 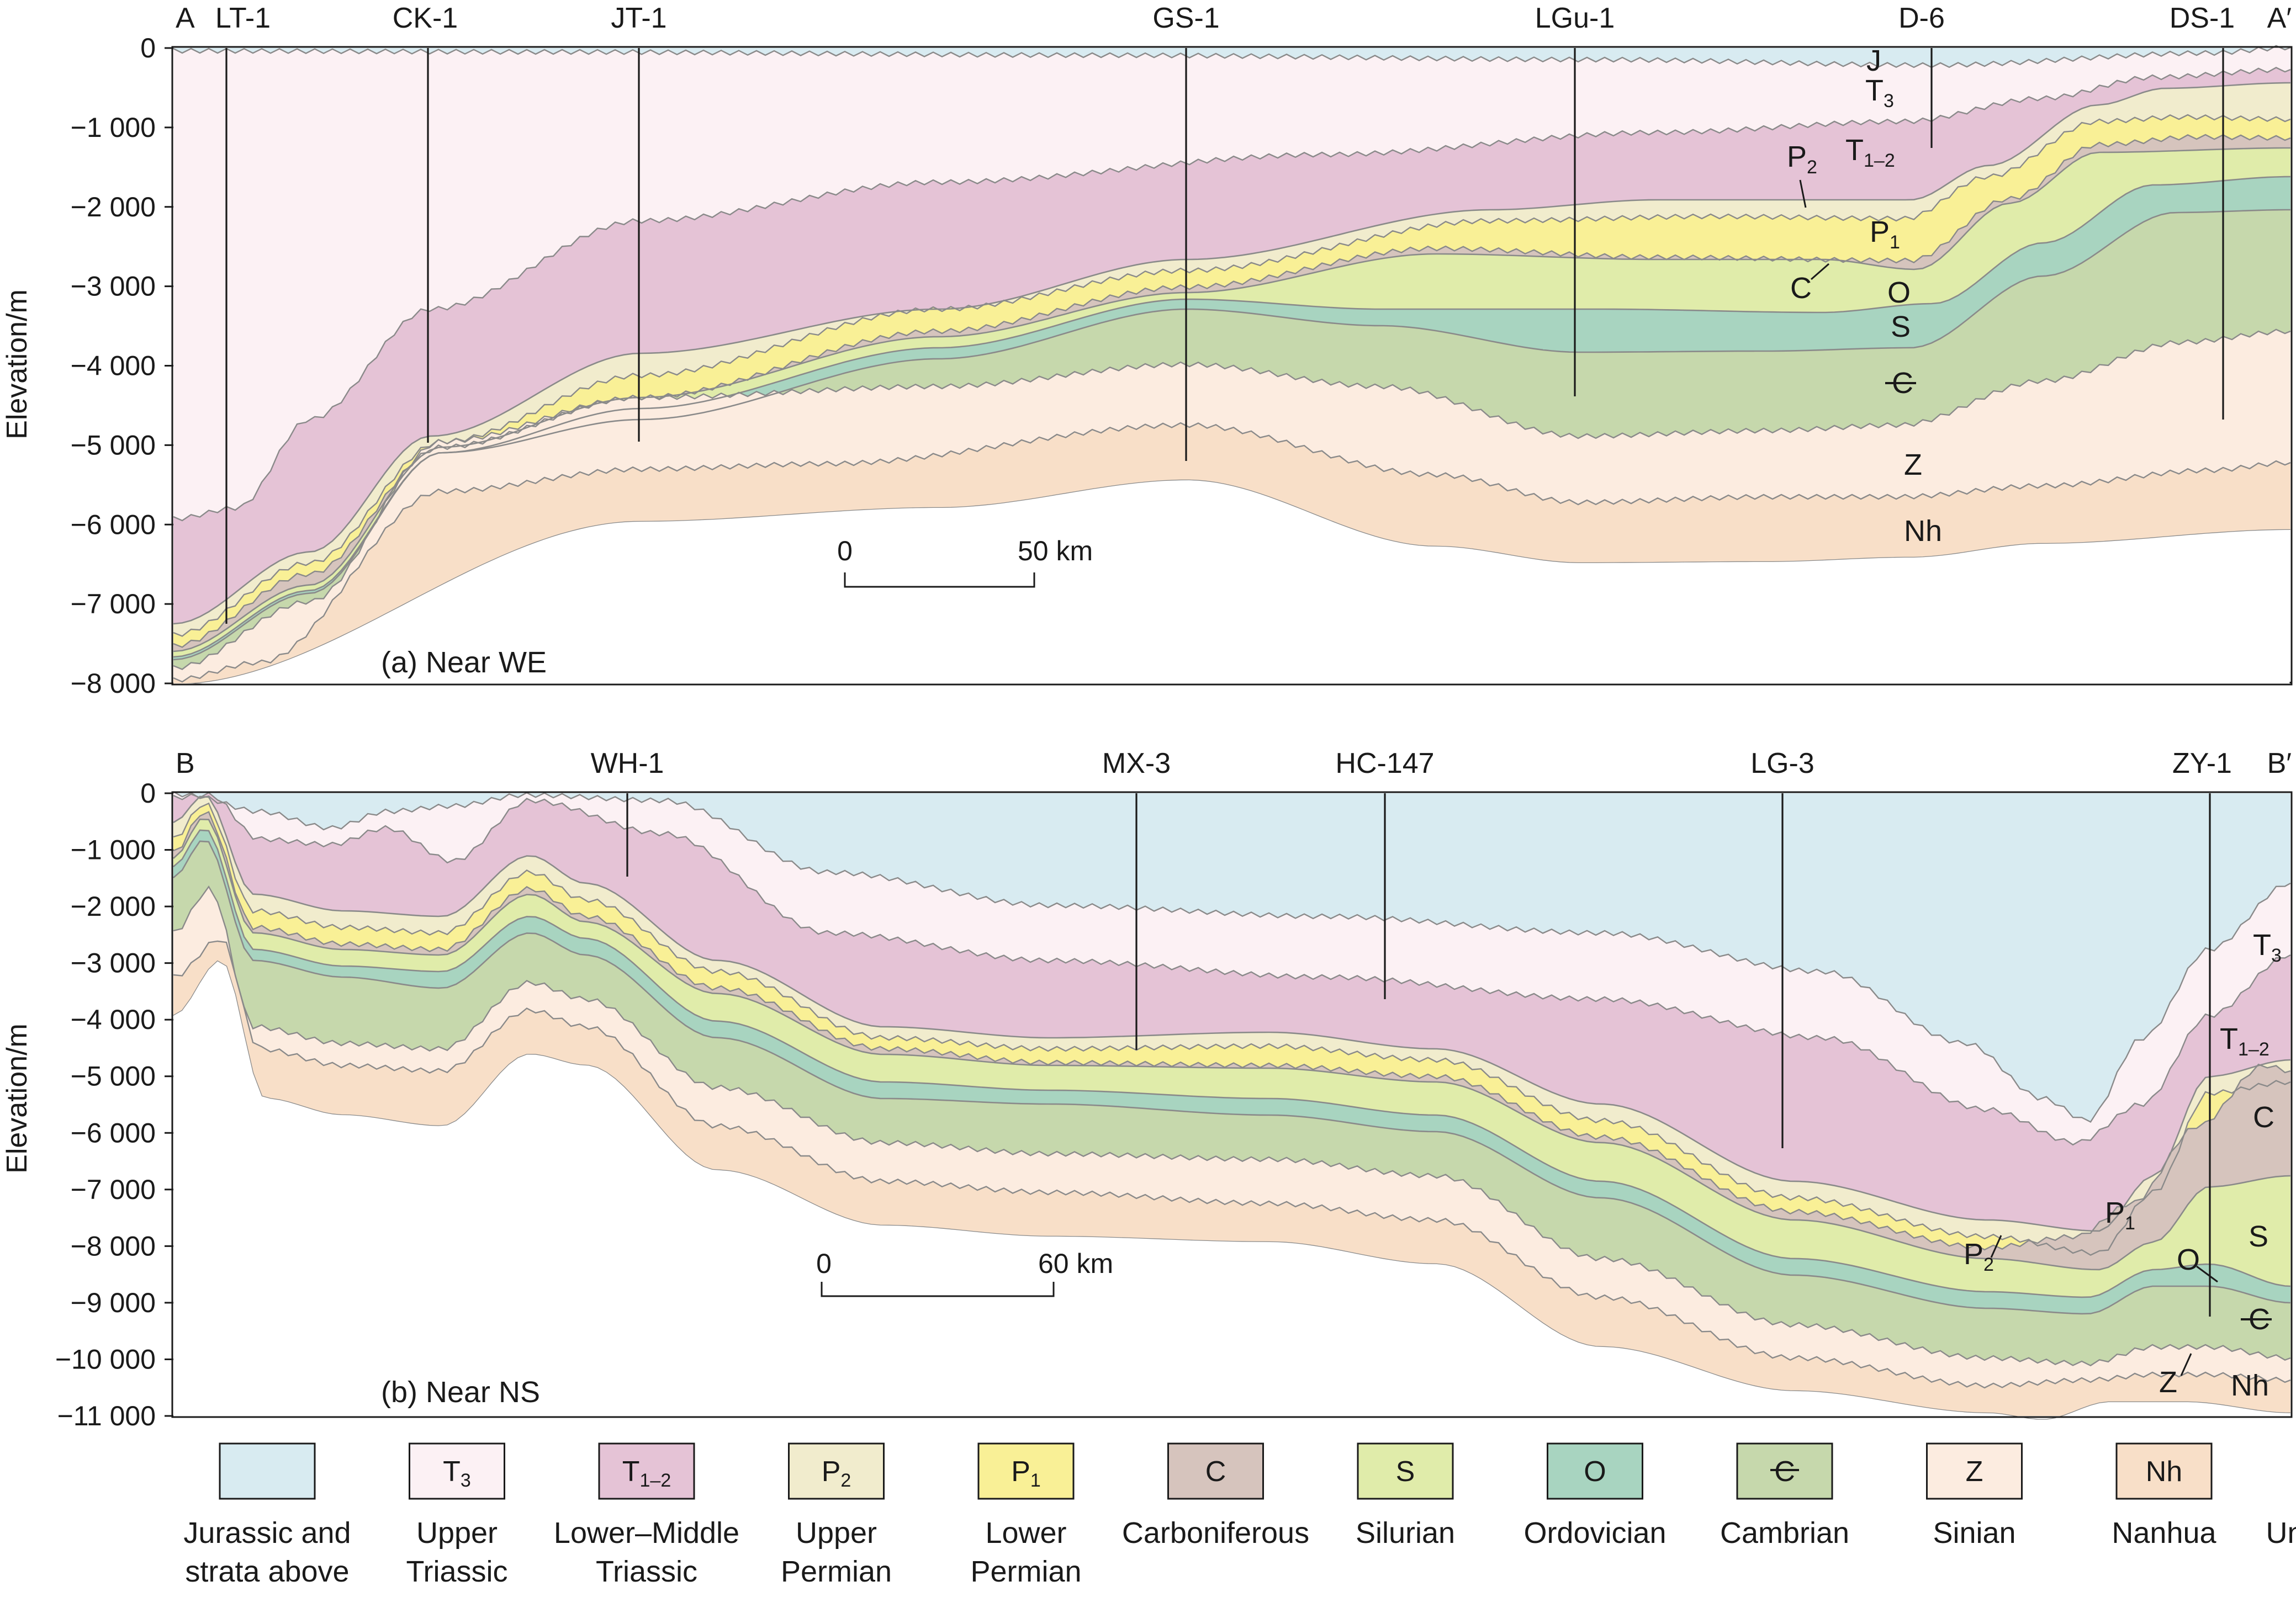 I want to click on legend-code: S, so click(x=1406, y=1472).